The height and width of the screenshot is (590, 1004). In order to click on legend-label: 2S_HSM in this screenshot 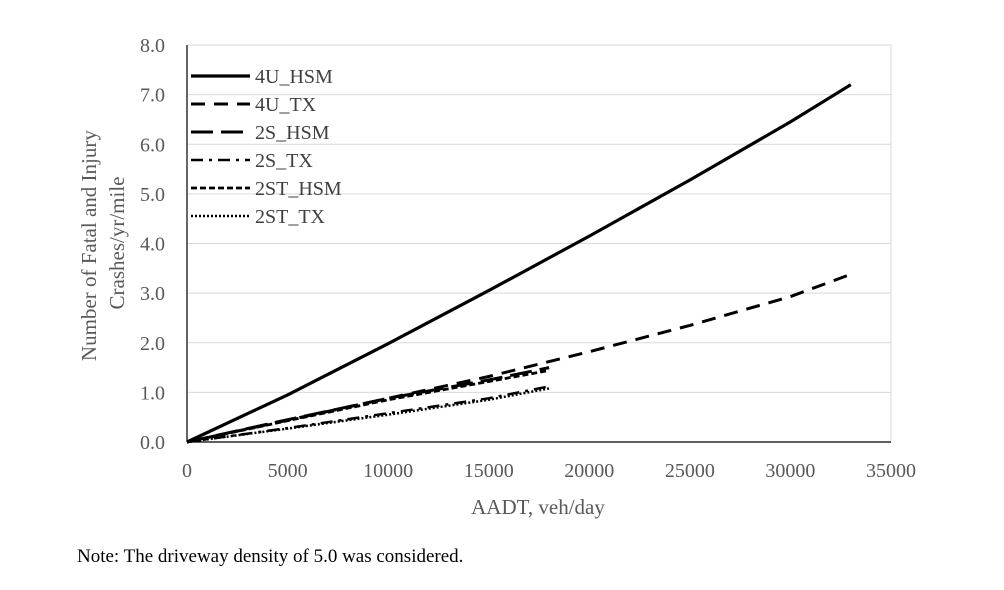, I will do `click(292, 133)`.